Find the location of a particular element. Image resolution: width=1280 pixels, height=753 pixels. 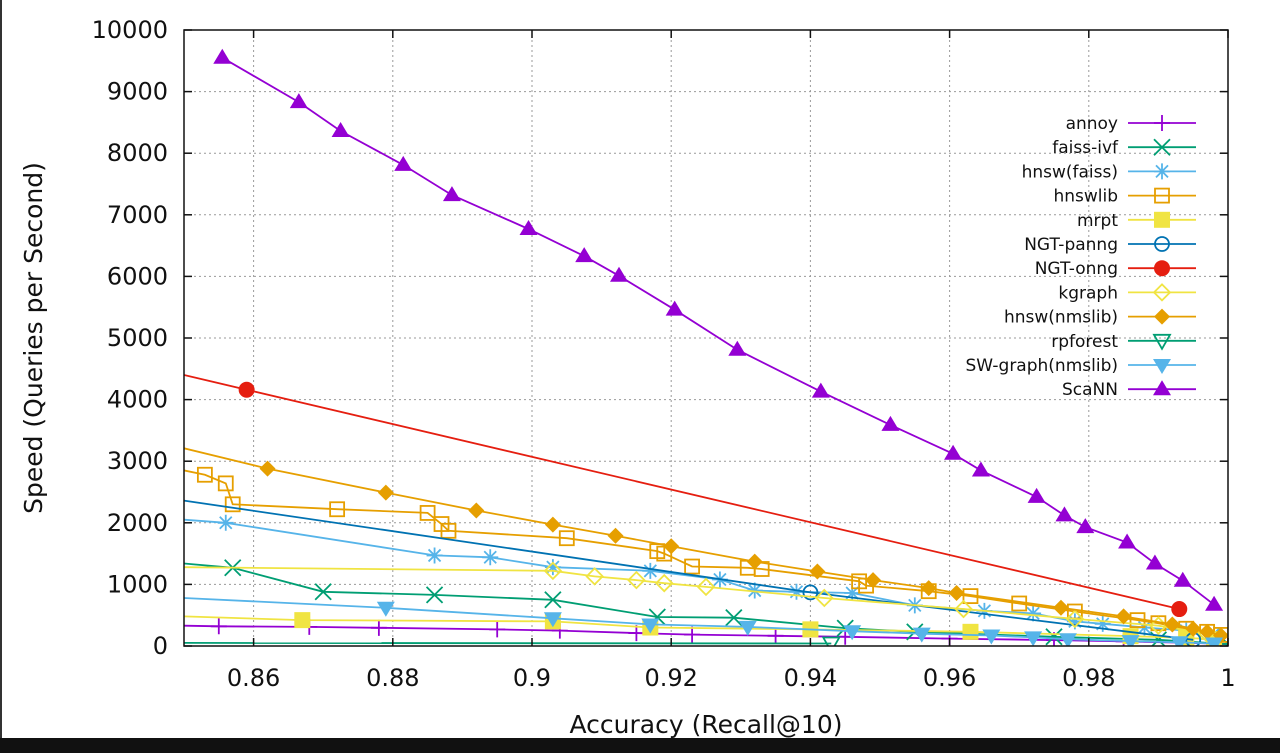

legend-label: NGT-onng is located at coordinates (1076, 269).